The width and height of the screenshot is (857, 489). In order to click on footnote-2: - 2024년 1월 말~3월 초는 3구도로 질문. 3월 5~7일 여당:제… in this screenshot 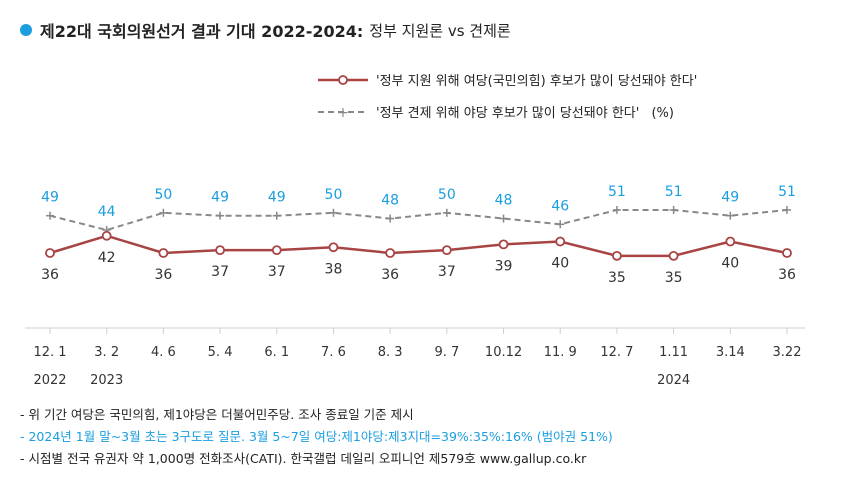, I will do `click(316, 436)`.